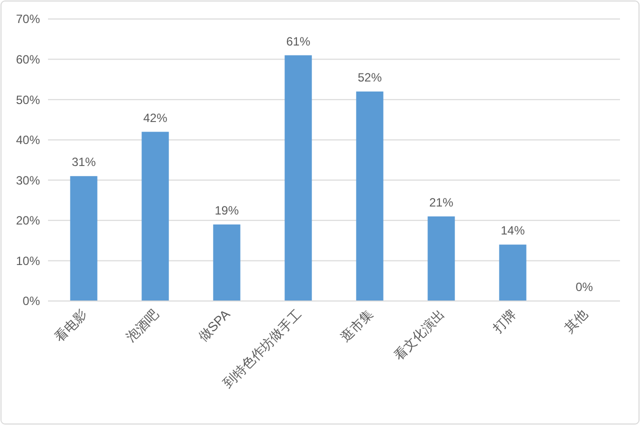 Image resolution: width=640 pixels, height=425 pixels. What do you see at coordinates (227, 210) in the screenshot?
I see `data-label: 19%` at bounding box center [227, 210].